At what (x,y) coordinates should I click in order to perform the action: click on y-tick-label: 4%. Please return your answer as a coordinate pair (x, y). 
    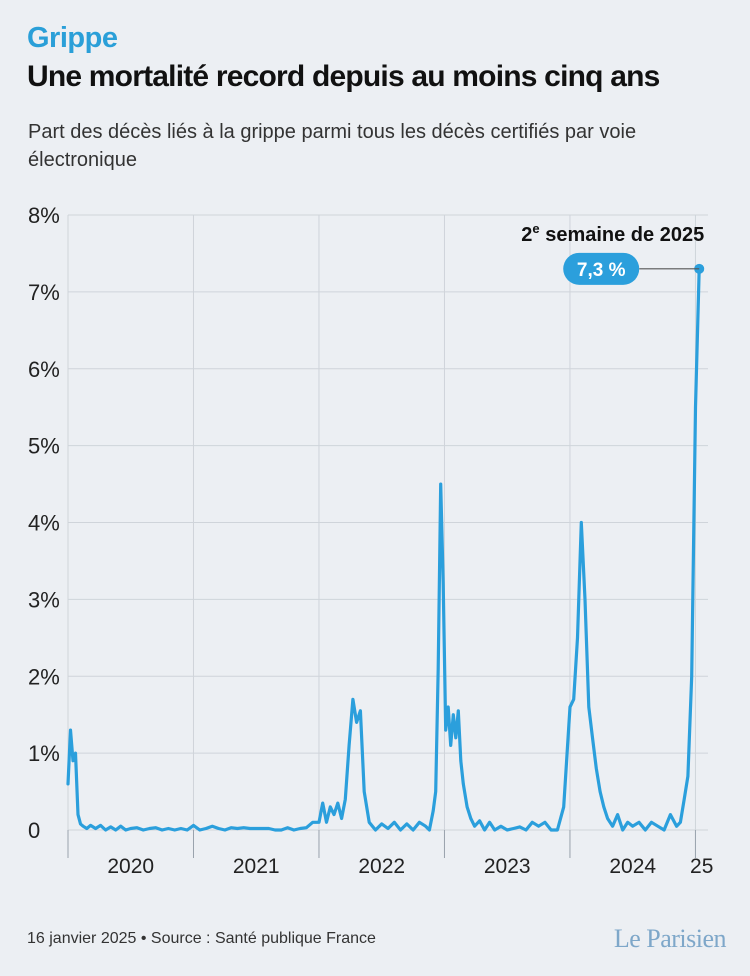
    Looking at the image, I should click on (44, 523).